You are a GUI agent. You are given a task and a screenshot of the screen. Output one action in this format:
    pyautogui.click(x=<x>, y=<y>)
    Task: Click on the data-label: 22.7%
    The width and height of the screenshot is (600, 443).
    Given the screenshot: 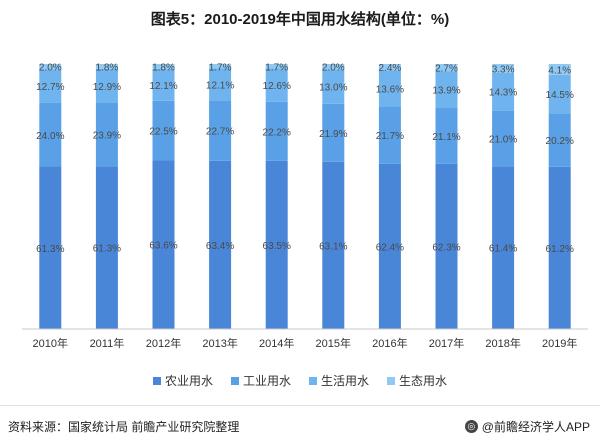 What is the action you would take?
    pyautogui.click(x=220, y=132)
    